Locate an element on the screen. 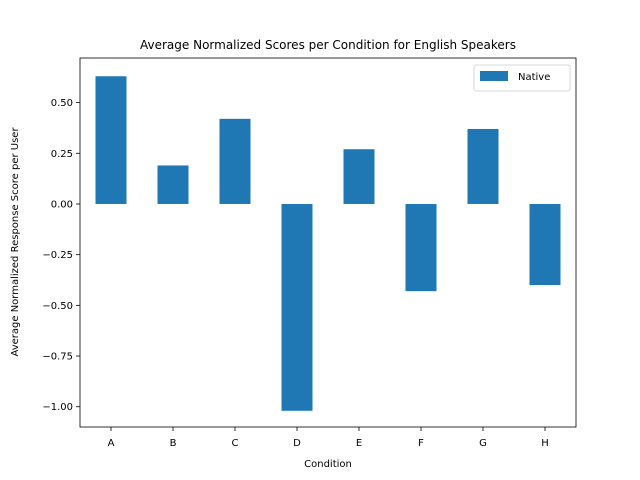 This screenshot has width=640, height=480. bar-E is located at coordinates (359, 176).